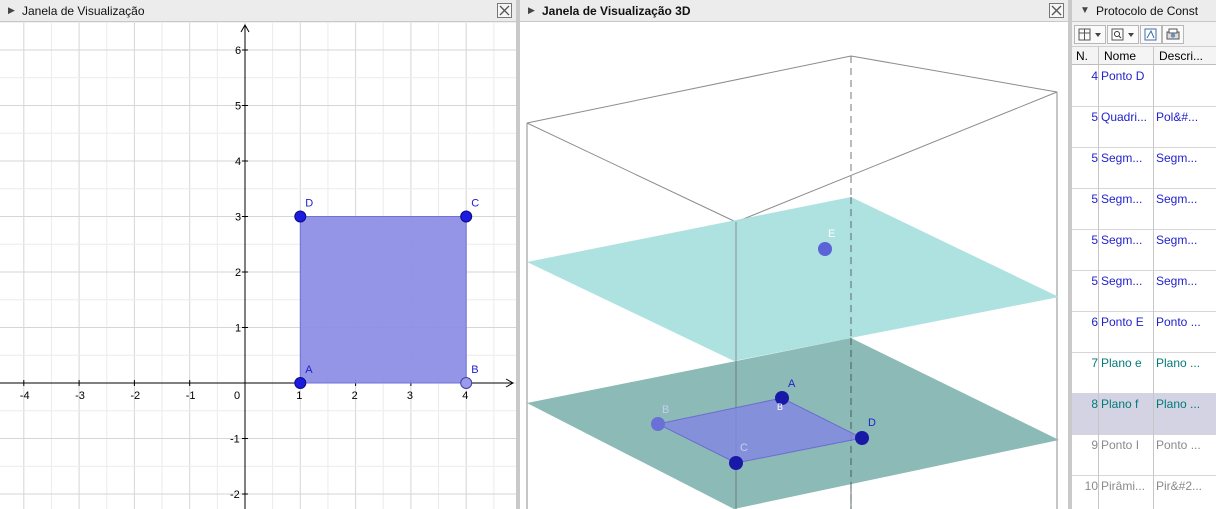 This screenshot has height=509, width=1216. Describe the element at coordinates (410, 396) in the screenshot. I see `x-tick-label: 3` at that location.